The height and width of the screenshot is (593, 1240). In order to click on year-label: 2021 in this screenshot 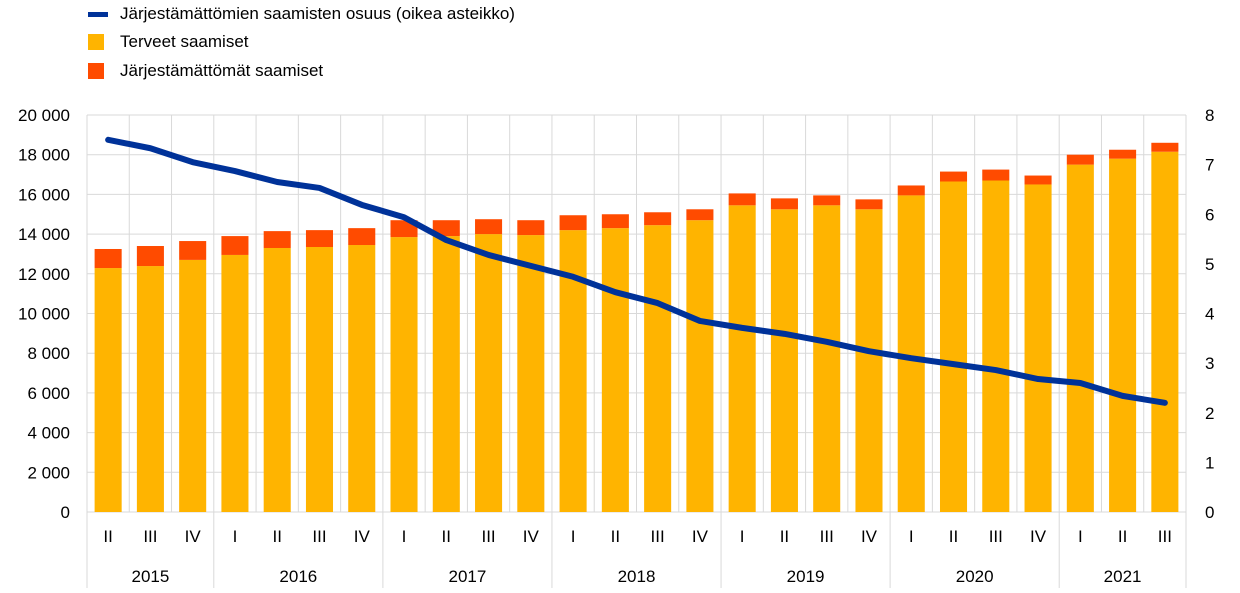, I will do `click(1123, 576)`.